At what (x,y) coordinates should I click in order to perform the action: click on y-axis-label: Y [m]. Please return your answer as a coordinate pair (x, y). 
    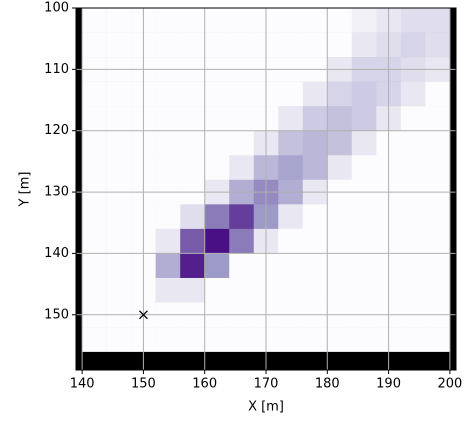
    Looking at the image, I should click on (25, 190).